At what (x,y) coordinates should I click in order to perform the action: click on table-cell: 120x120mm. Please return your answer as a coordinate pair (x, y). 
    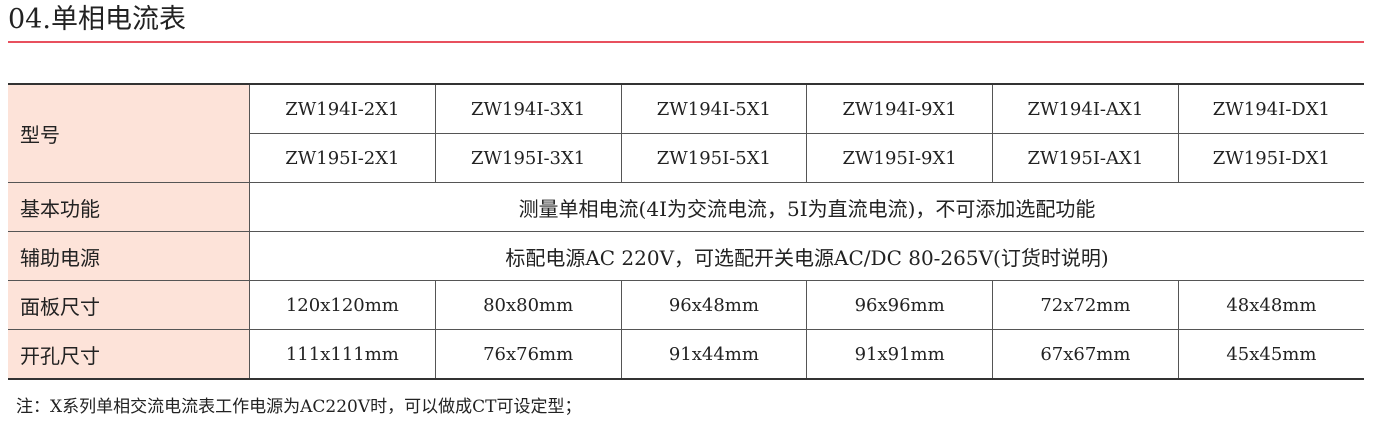
    Looking at the image, I should click on (342, 305).